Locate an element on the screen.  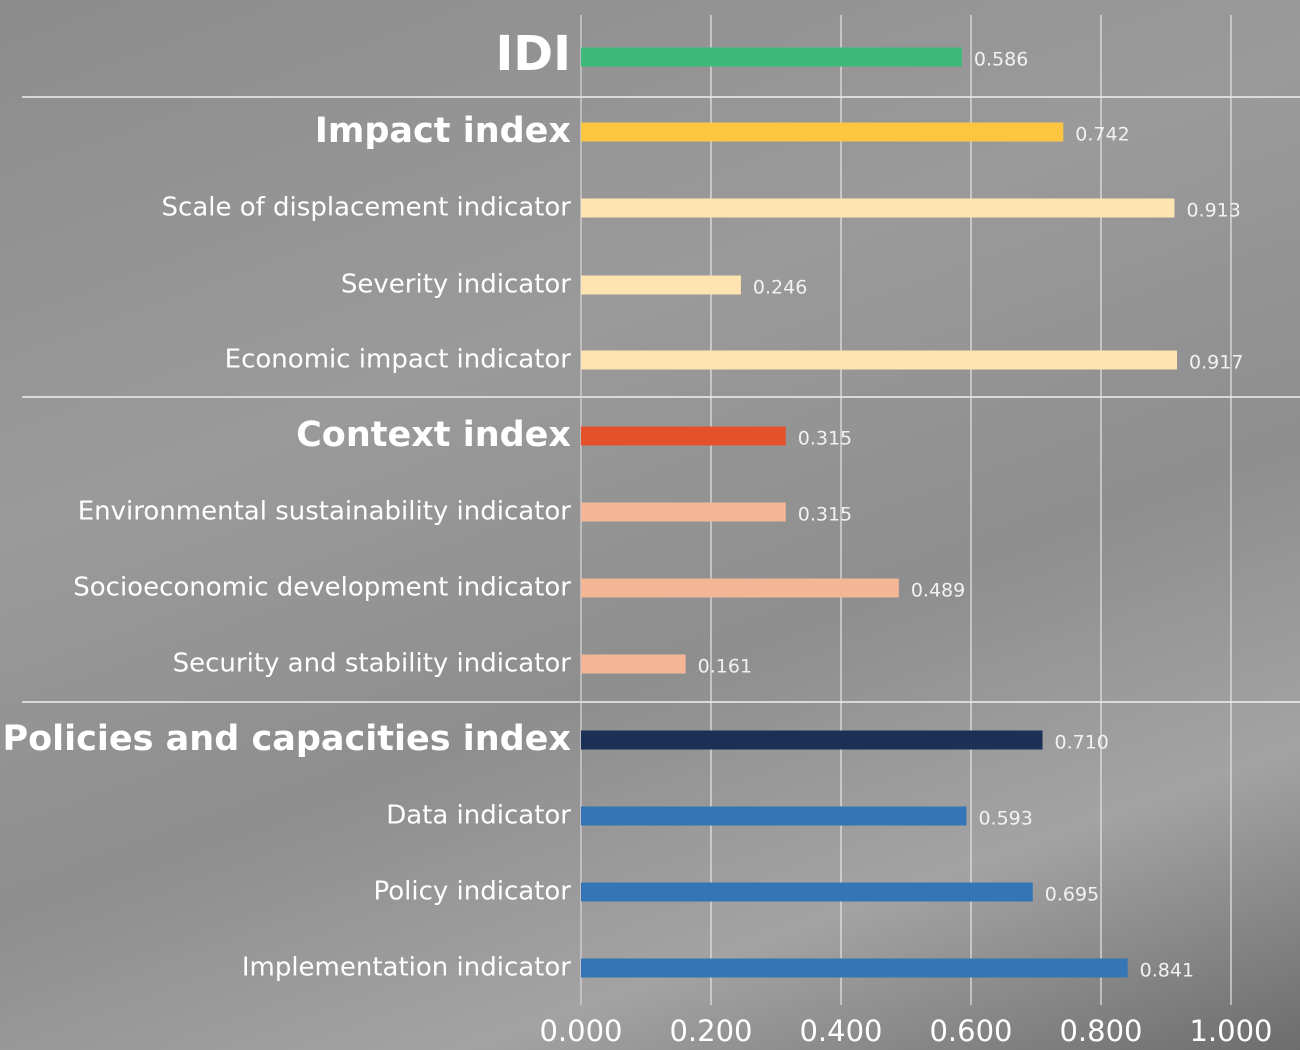
x-tick-label: 0.200 is located at coordinates (710, 1031).